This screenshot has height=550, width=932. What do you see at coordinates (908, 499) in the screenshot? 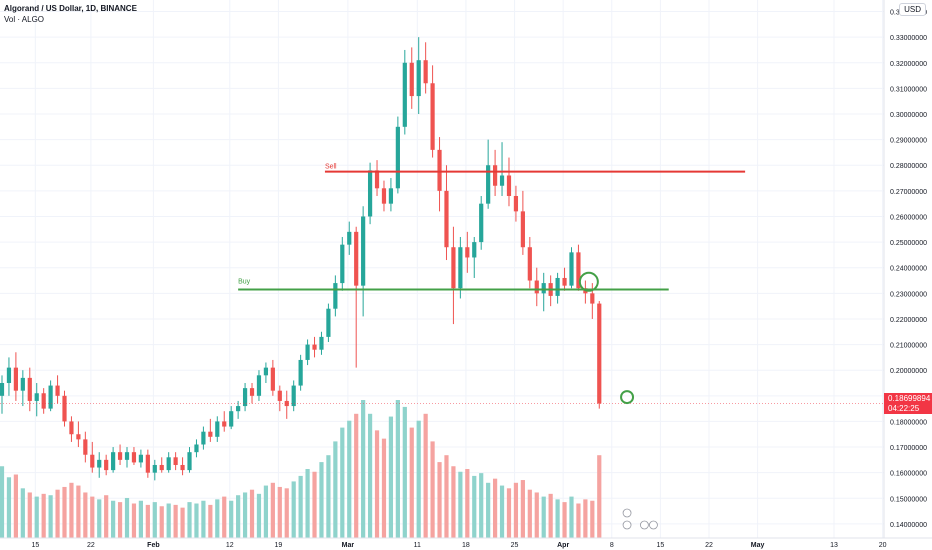
I see `price-tick-label: 0.15000000` at bounding box center [908, 499].